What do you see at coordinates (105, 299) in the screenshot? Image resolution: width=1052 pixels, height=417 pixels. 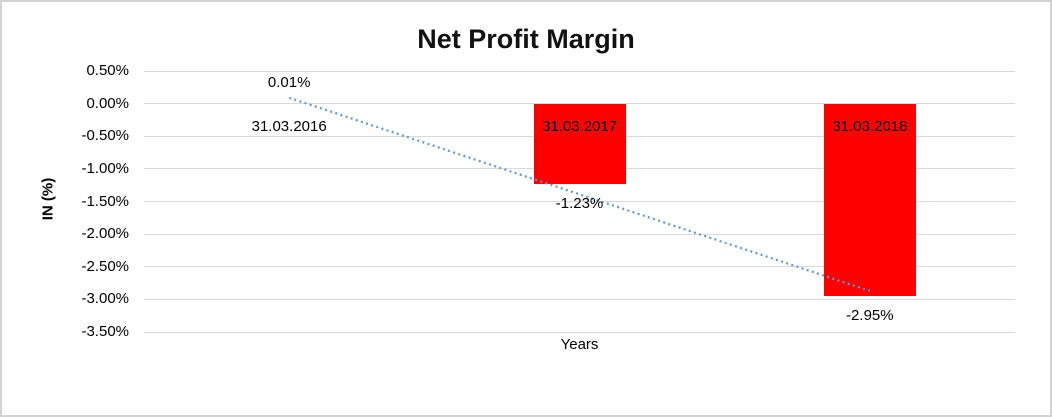 I see `y-axis-tick-label: -3.00%` at bounding box center [105, 299].